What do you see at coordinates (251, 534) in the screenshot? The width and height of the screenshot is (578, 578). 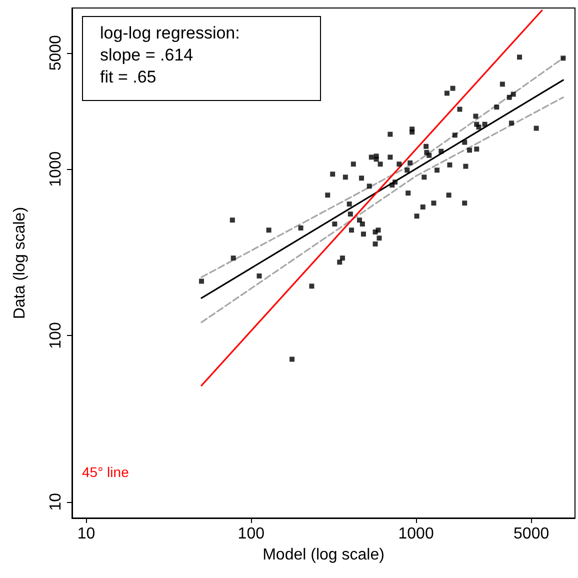 I see `x-tick-label: 100` at bounding box center [251, 534].